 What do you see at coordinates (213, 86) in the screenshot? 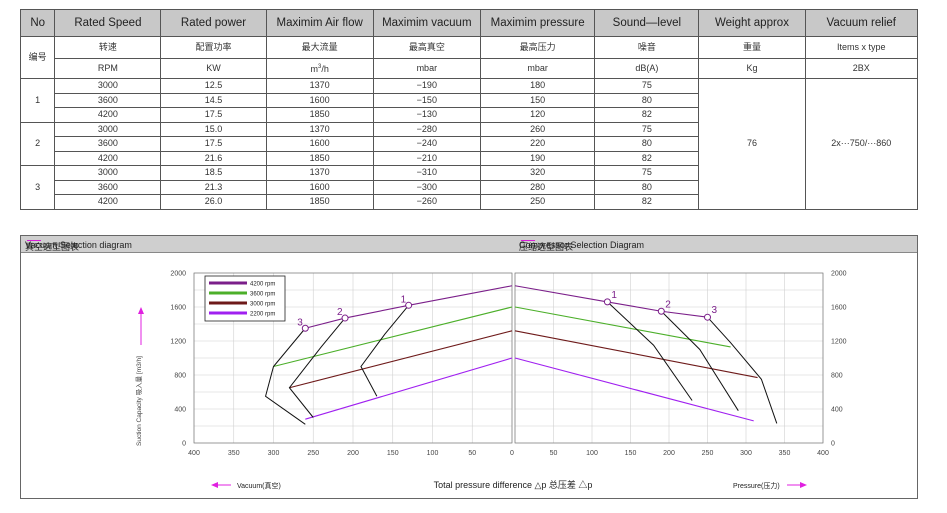
I see `table-cell: 12.5` at bounding box center [213, 86].